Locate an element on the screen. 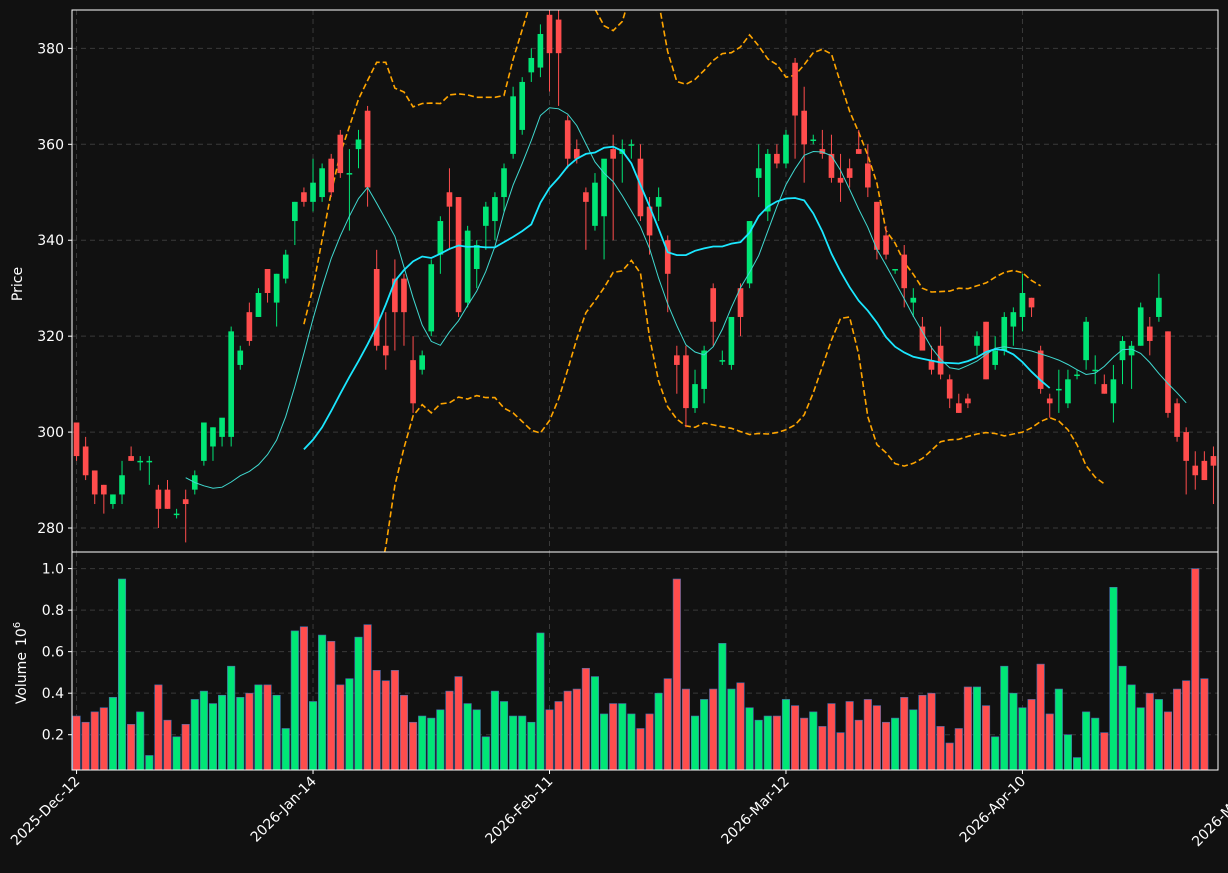 The image size is (1228, 873). price-tick-label: 320 is located at coordinates (50, 337).